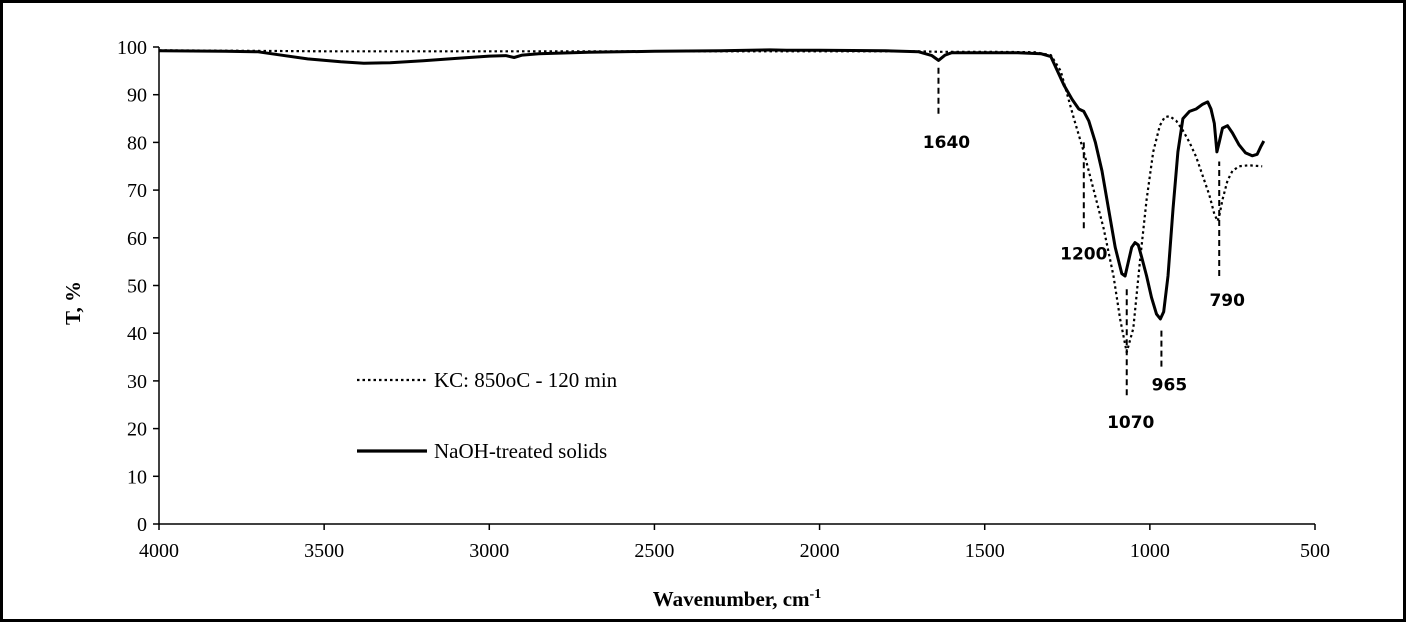  What do you see at coordinates (137, 191) in the screenshot?
I see `y-tick-label: 70` at bounding box center [137, 191].